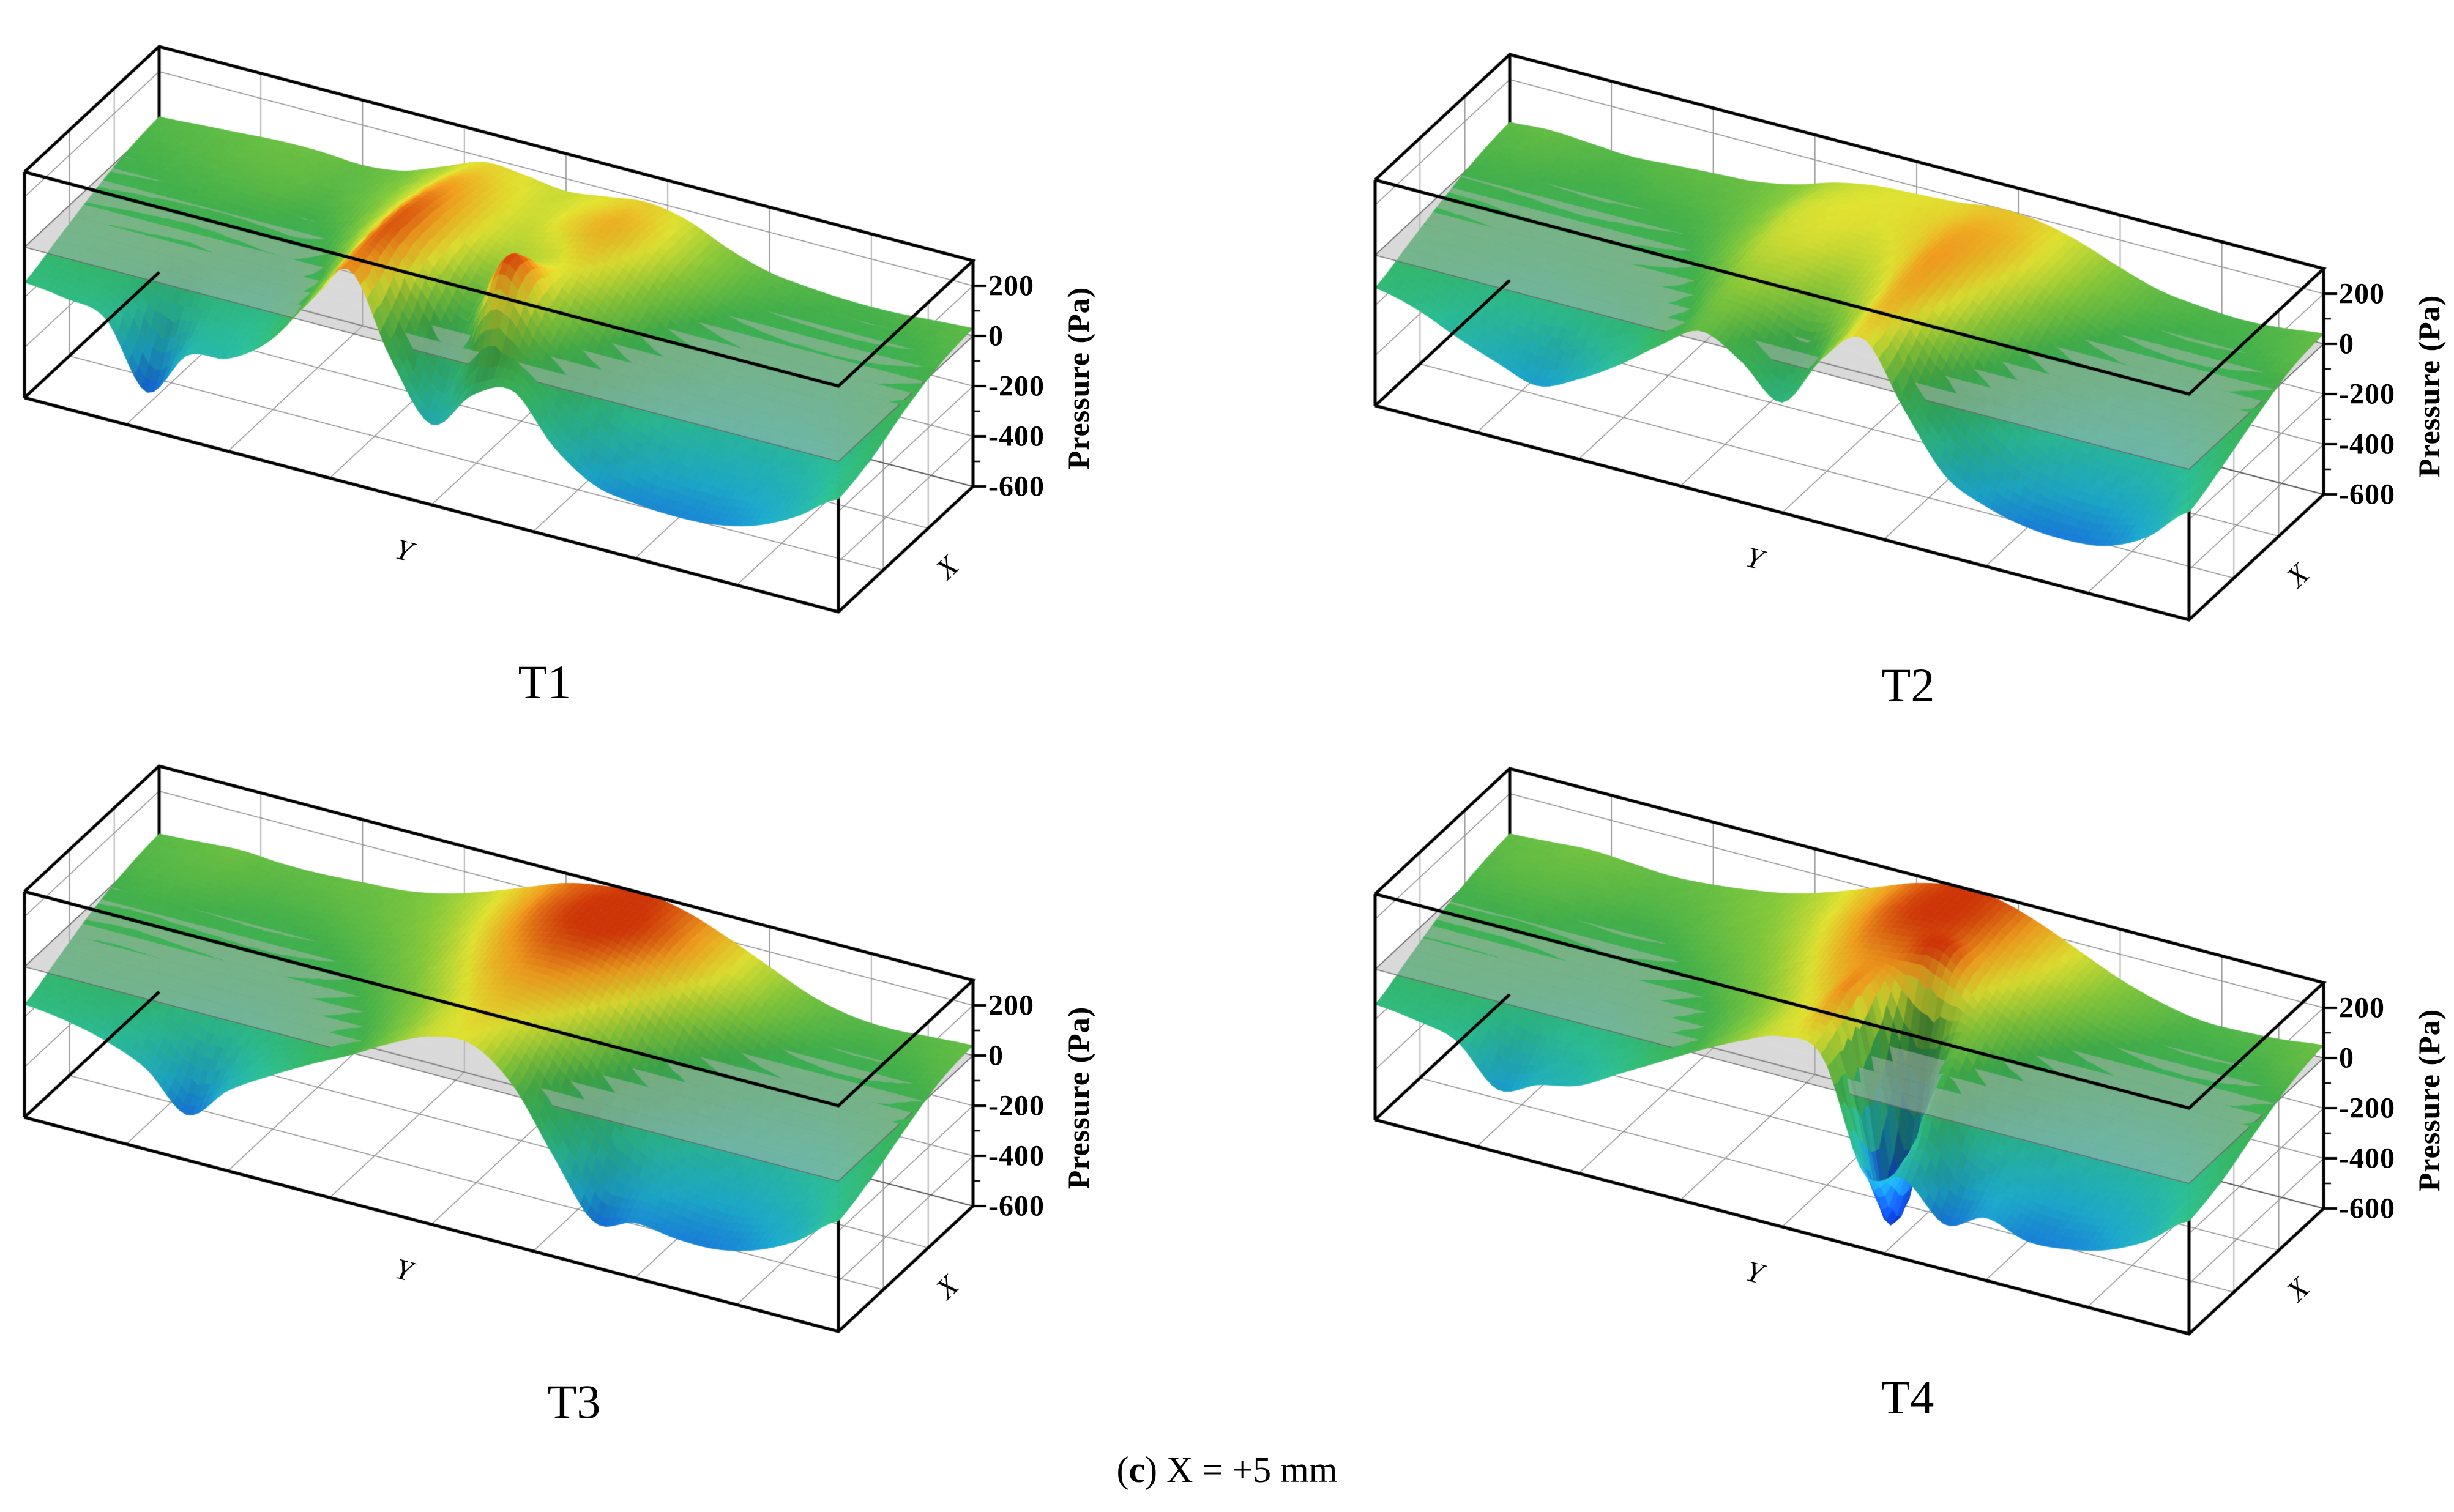 The height and width of the screenshot is (1512, 2454). What do you see at coordinates (1247, 1470) in the screenshot?
I see `caption-text: X = +5 mm` at bounding box center [1247, 1470].